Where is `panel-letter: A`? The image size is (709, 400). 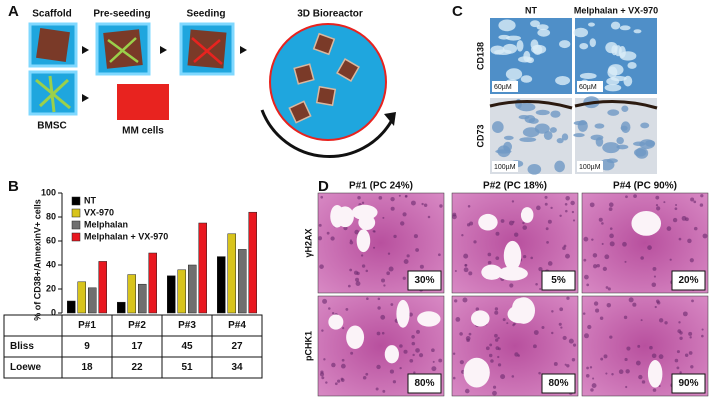 panel-letter: A is located at coordinates (13, 11).